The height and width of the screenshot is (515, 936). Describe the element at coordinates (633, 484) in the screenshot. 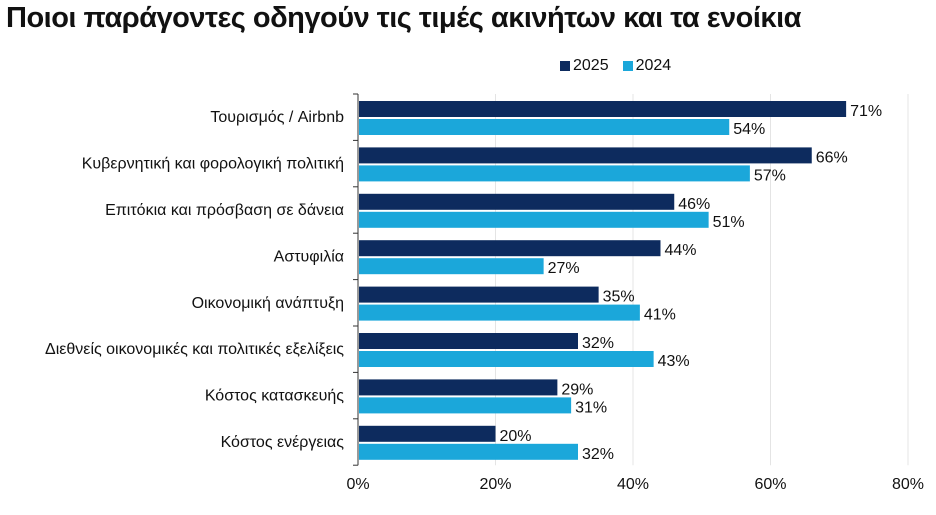

I see `x-tick-label: 40%` at that location.